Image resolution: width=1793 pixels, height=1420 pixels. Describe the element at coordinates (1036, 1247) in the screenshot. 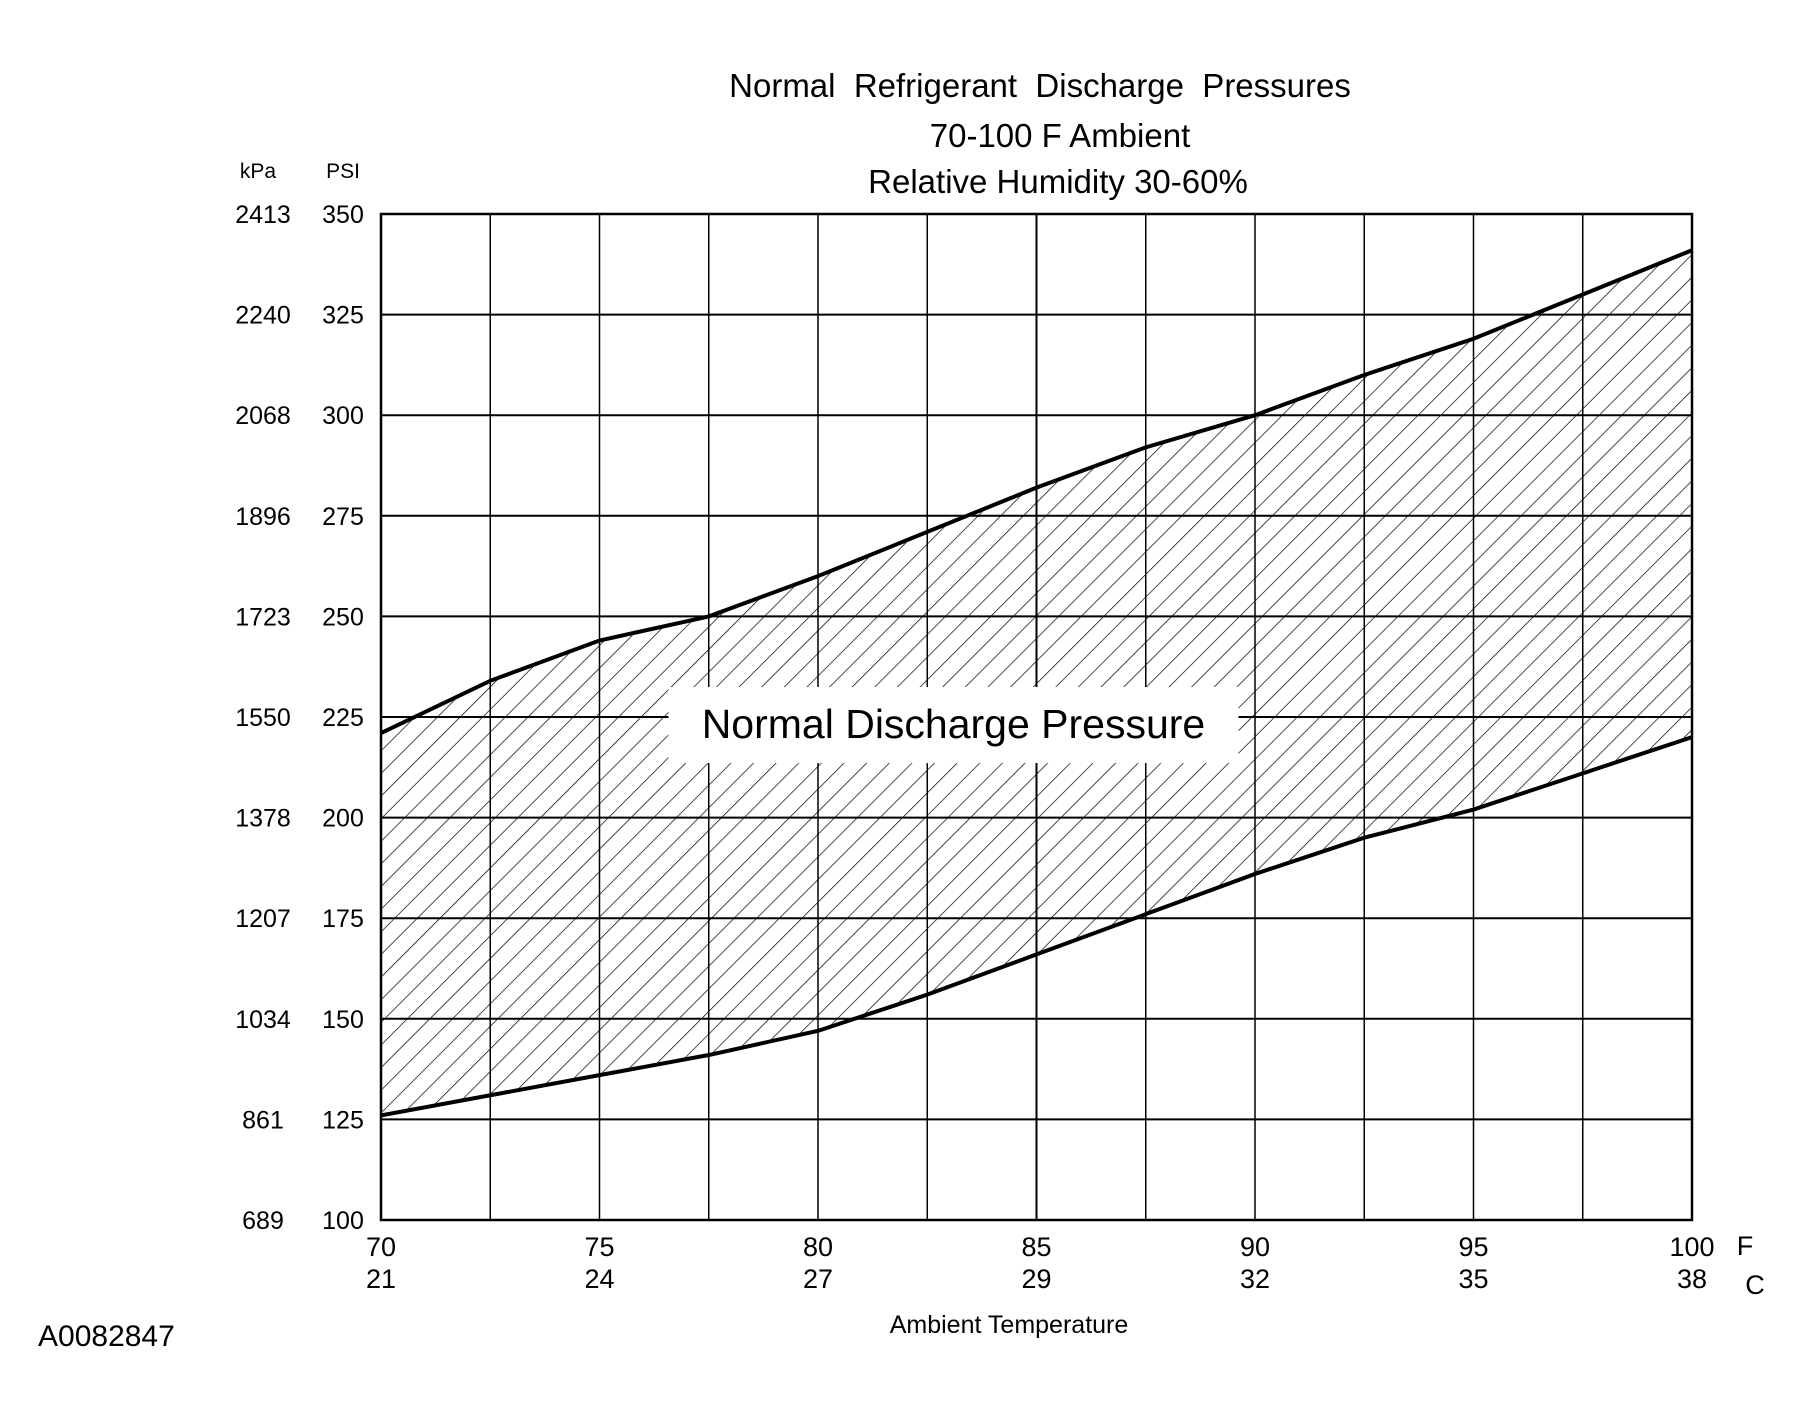

I see `x-tick-f: 85` at that location.